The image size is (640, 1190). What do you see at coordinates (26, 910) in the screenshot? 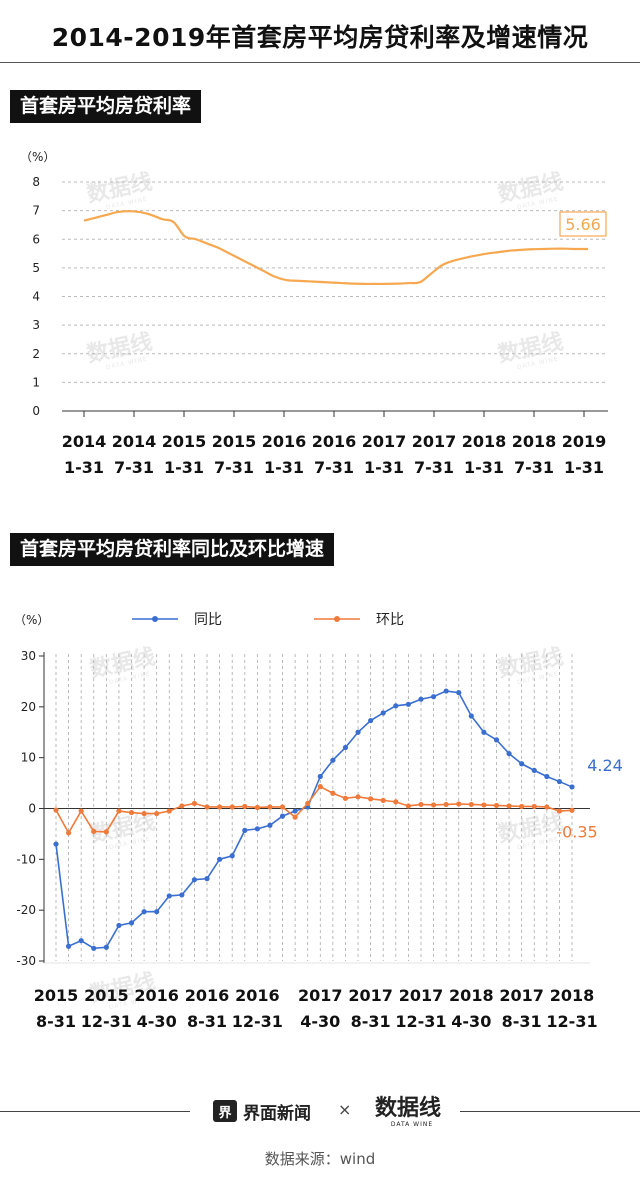
I see `y-tick-label: -20` at bounding box center [26, 910].